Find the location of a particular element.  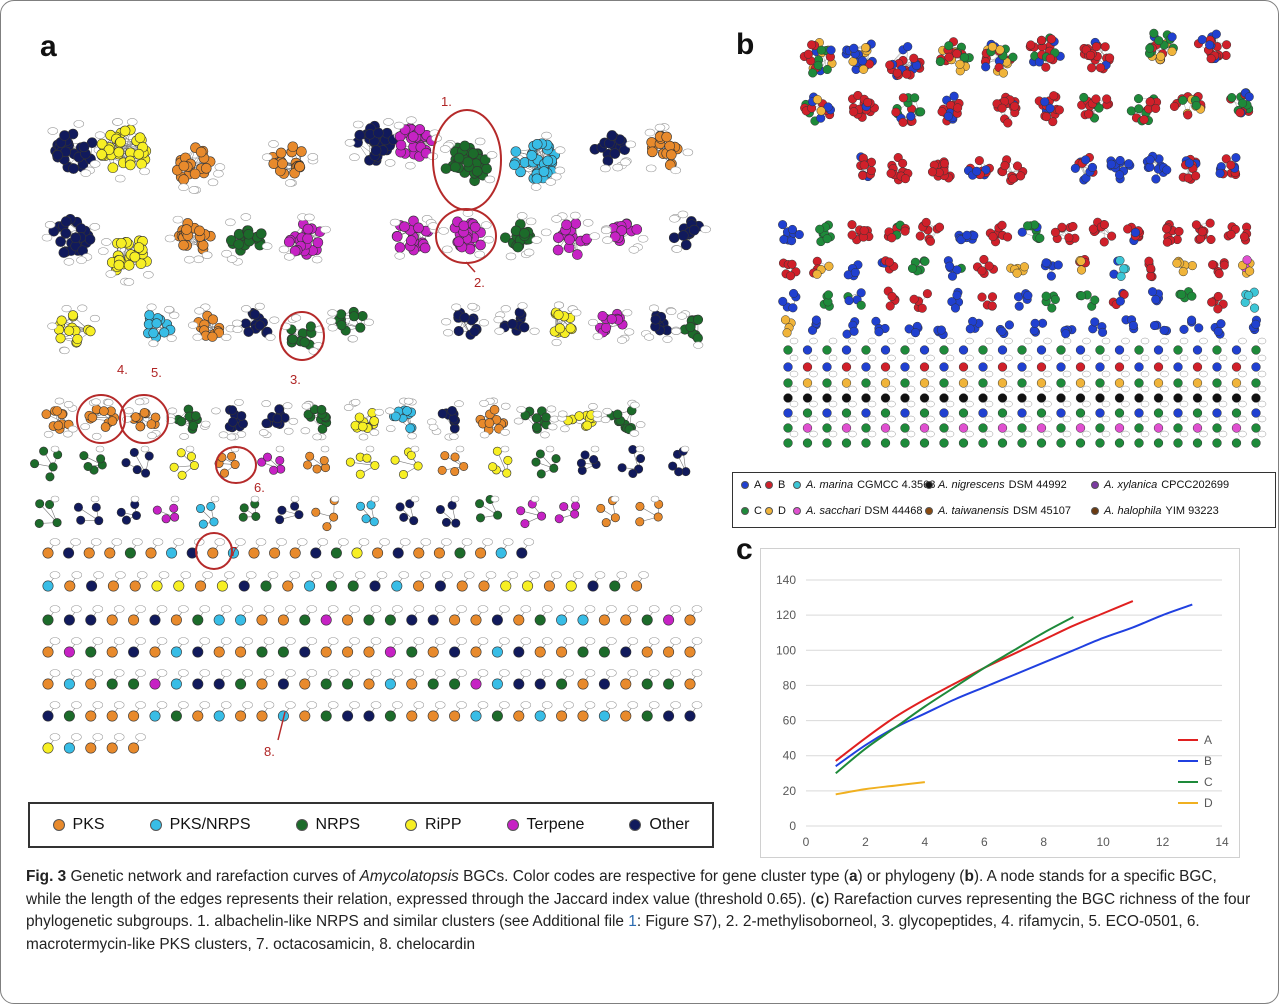

legend-a-item-pksnrps: PKS/NRPS is located at coordinates (200, 825).